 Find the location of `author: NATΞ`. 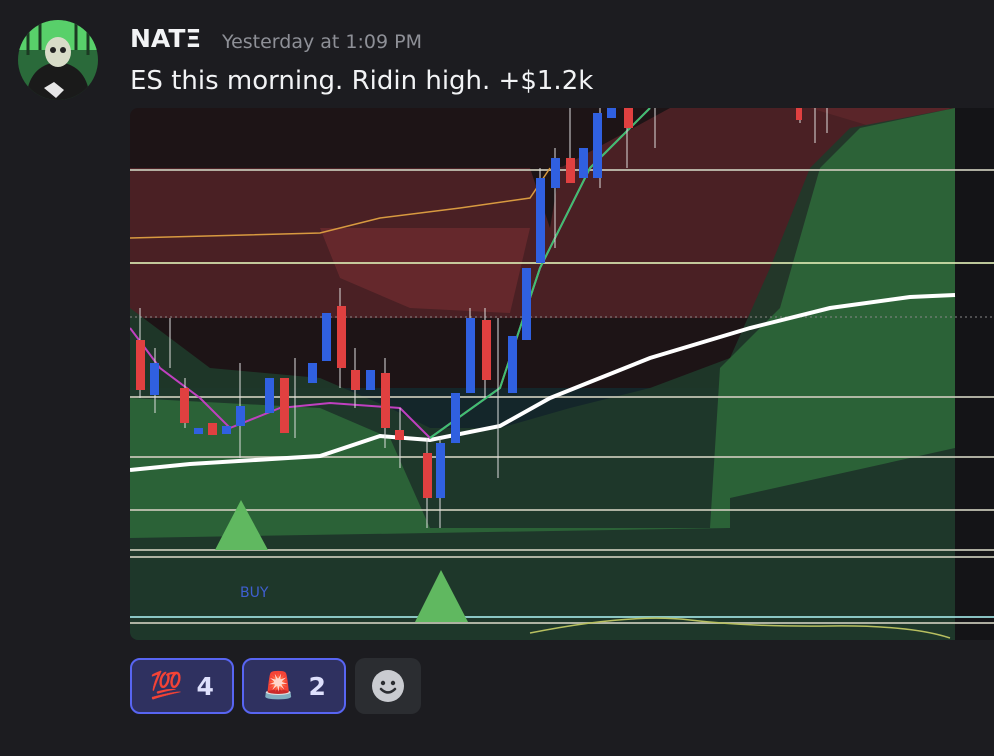

author: NATΞ is located at coordinates (166, 38).